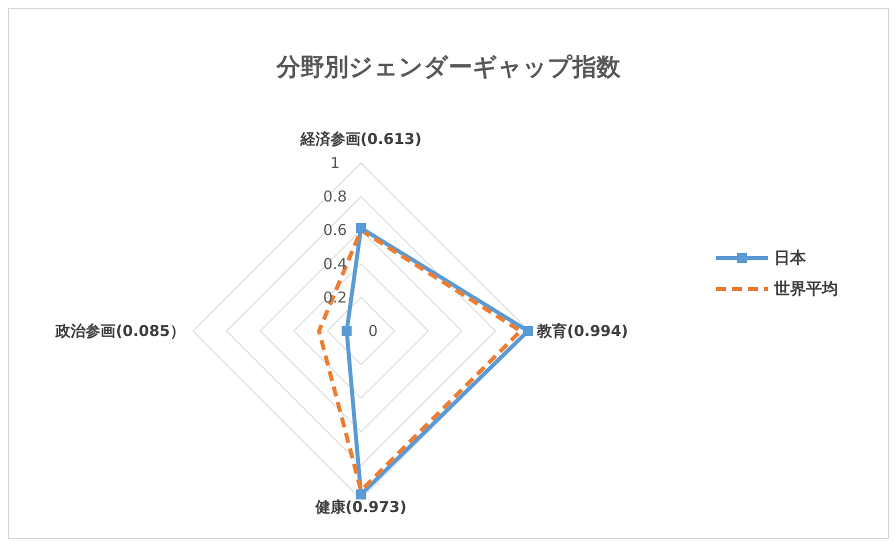 The width and height of the screenshot is (895, 545). Describe the element at coordinates (790, 258) in the screenshot. I see `legend-label: 日本` at that location.